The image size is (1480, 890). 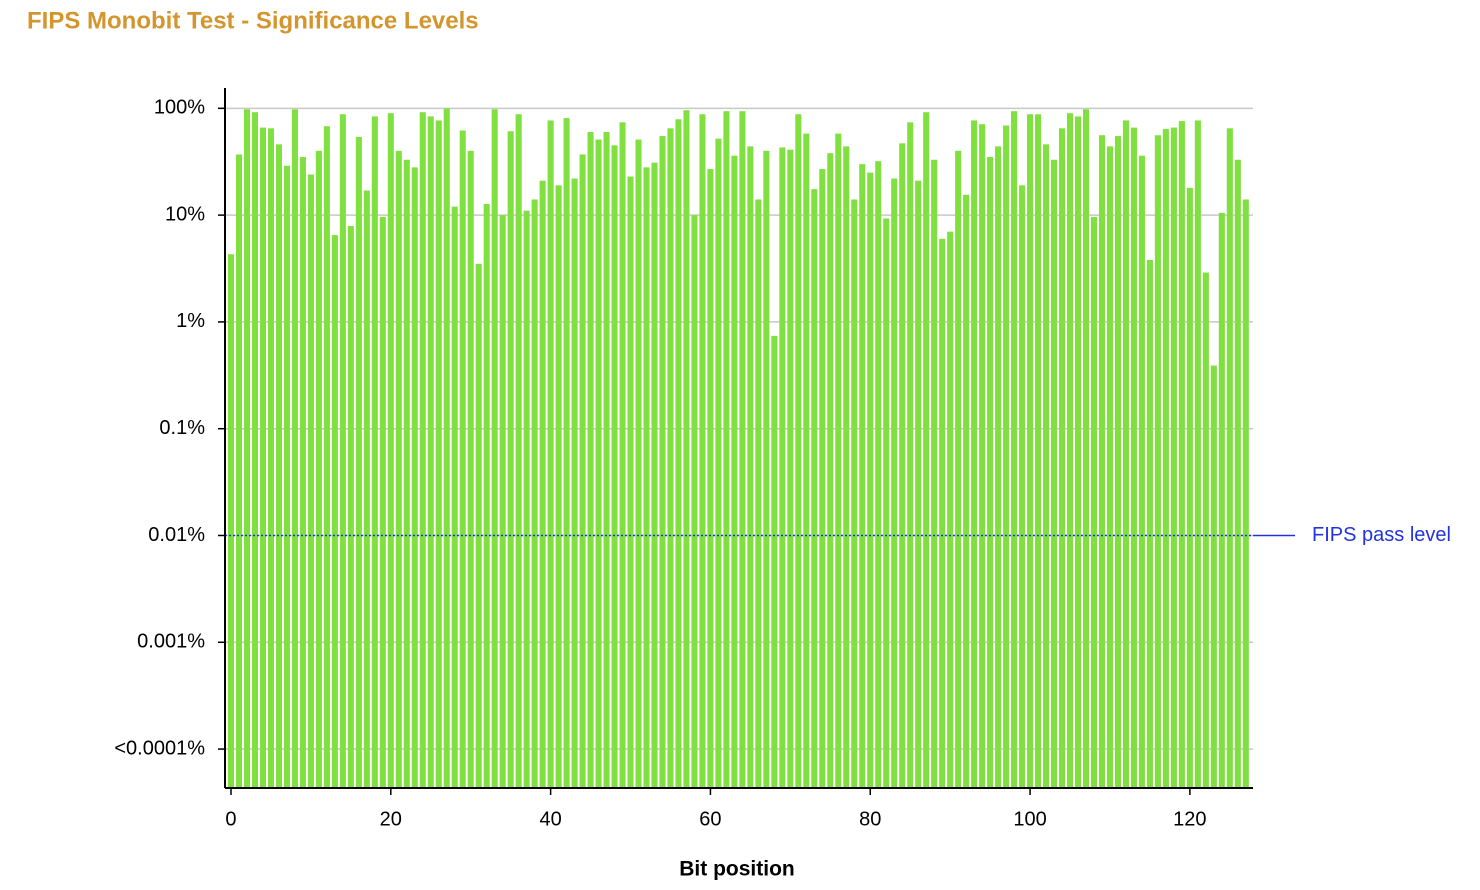 I want to click on y-tick-label: 0.001%, so click(x=171, y=642).